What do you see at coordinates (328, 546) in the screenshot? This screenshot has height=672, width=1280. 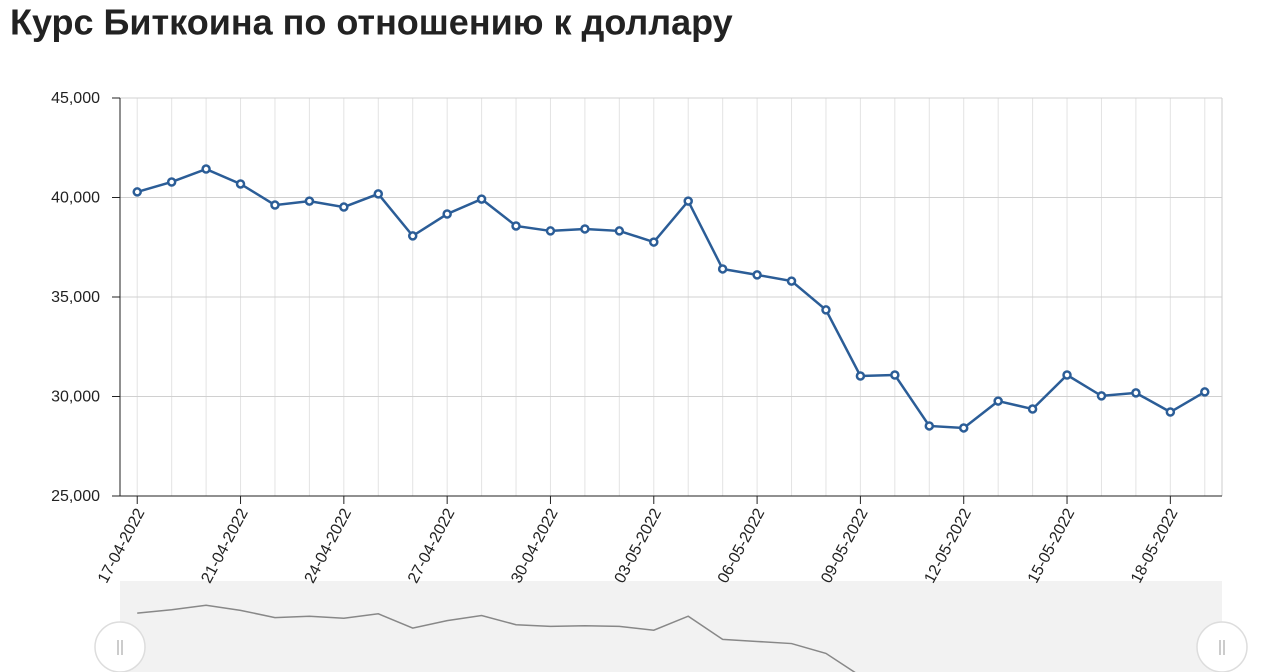 I see `x-tick-label: 24-04-2022` at bounding box center [328, 546].